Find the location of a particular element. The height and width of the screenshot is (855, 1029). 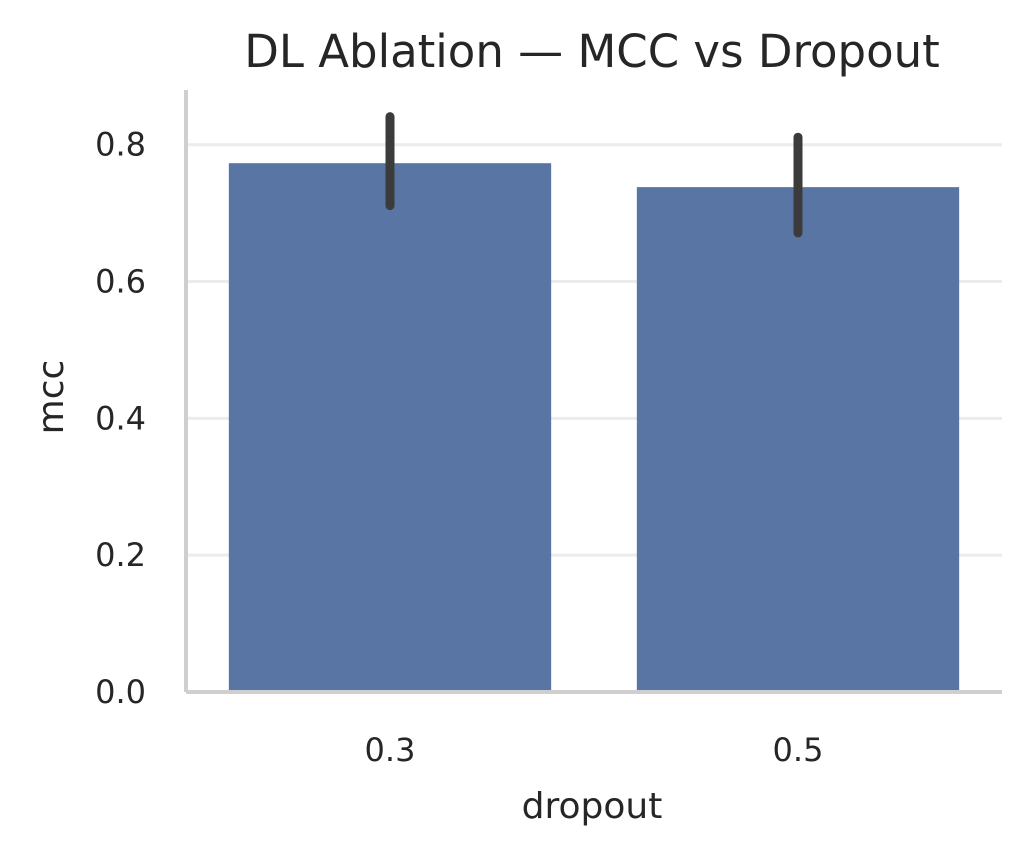

y-tick-label: 0.8 is located at coordinates (120, 145).